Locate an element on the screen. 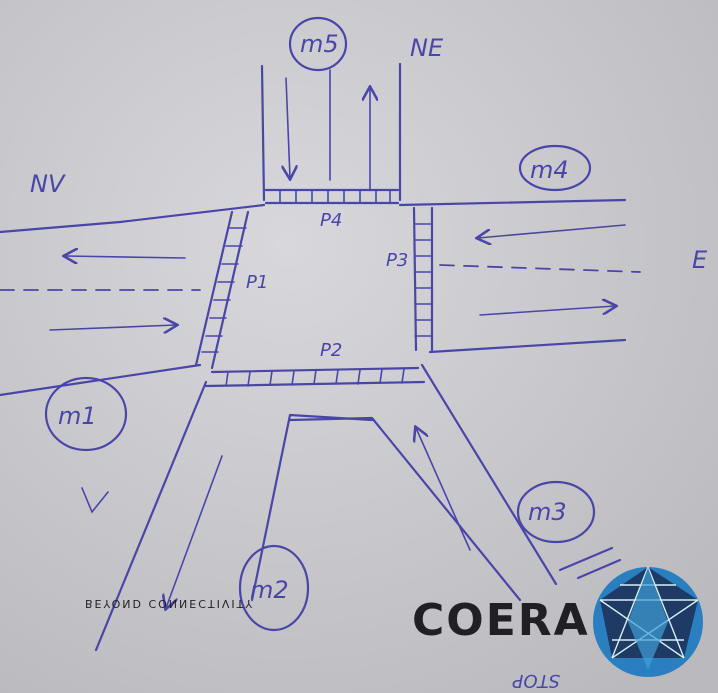 The width and height of the screenshot is (718, 693). logo-tagline: BEYOND CONNECTIVITY is located at coordinates (169, 603).